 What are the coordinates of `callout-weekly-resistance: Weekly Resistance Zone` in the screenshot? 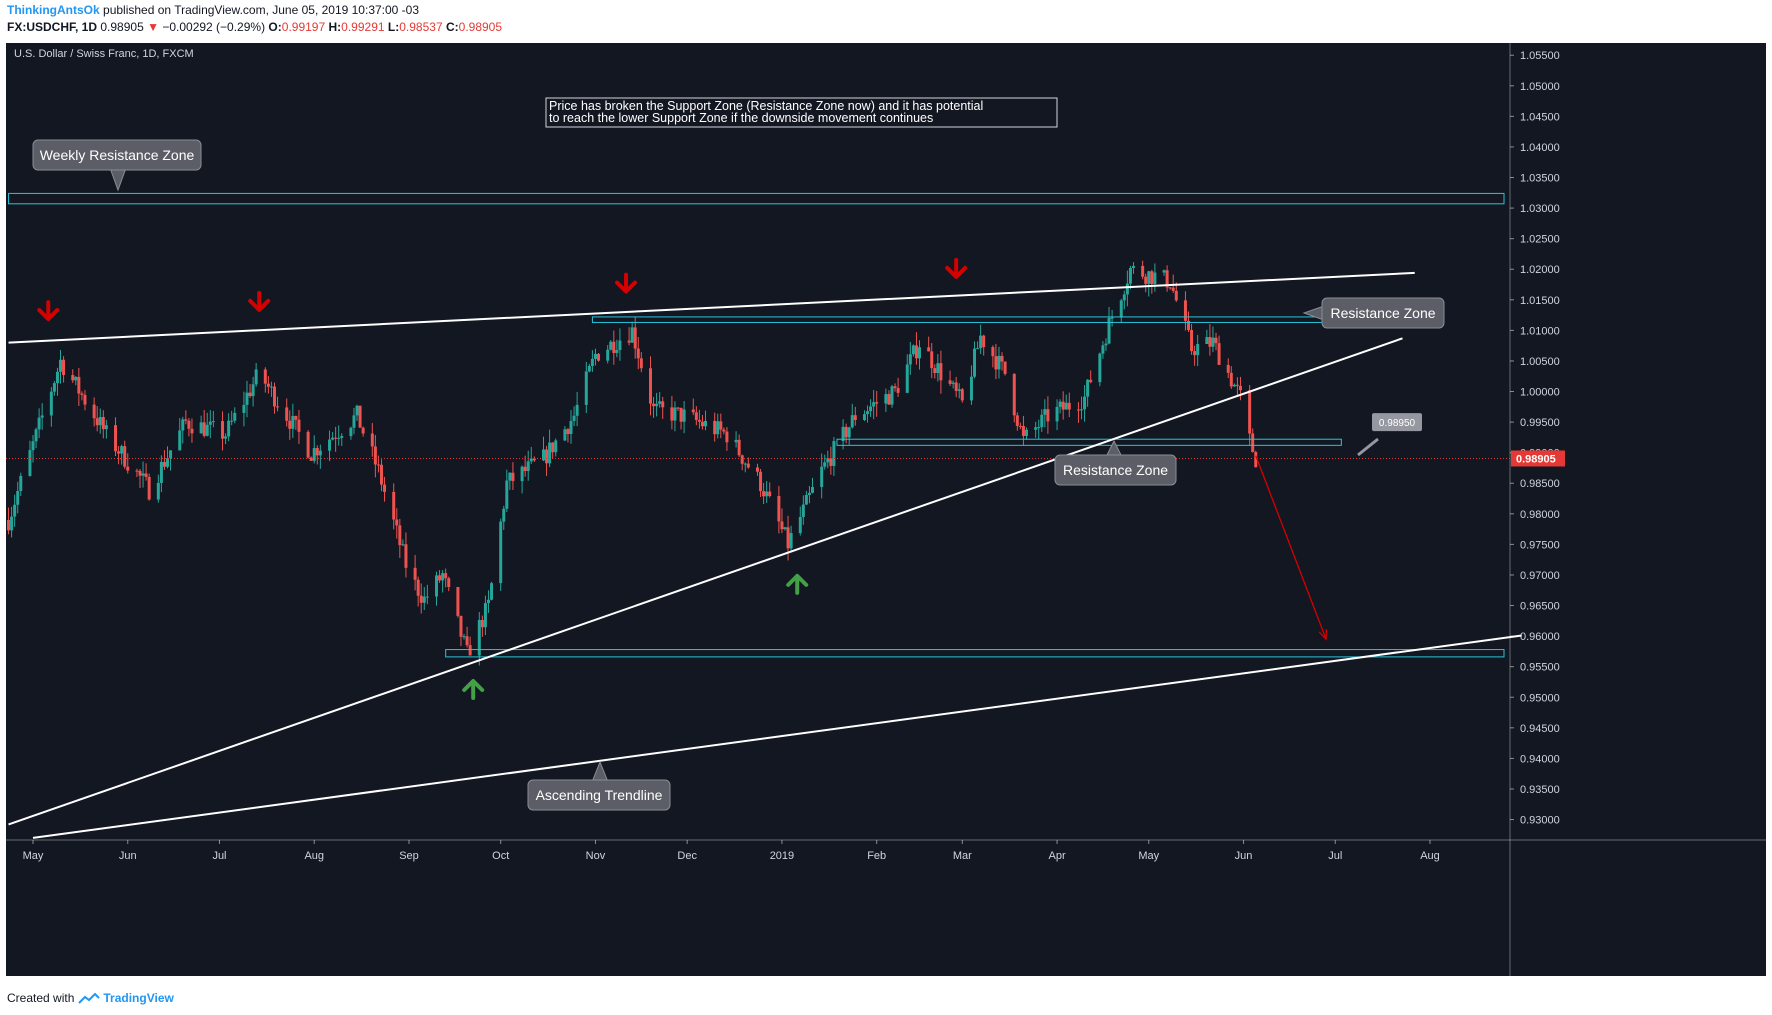 It's located at (117, 165).